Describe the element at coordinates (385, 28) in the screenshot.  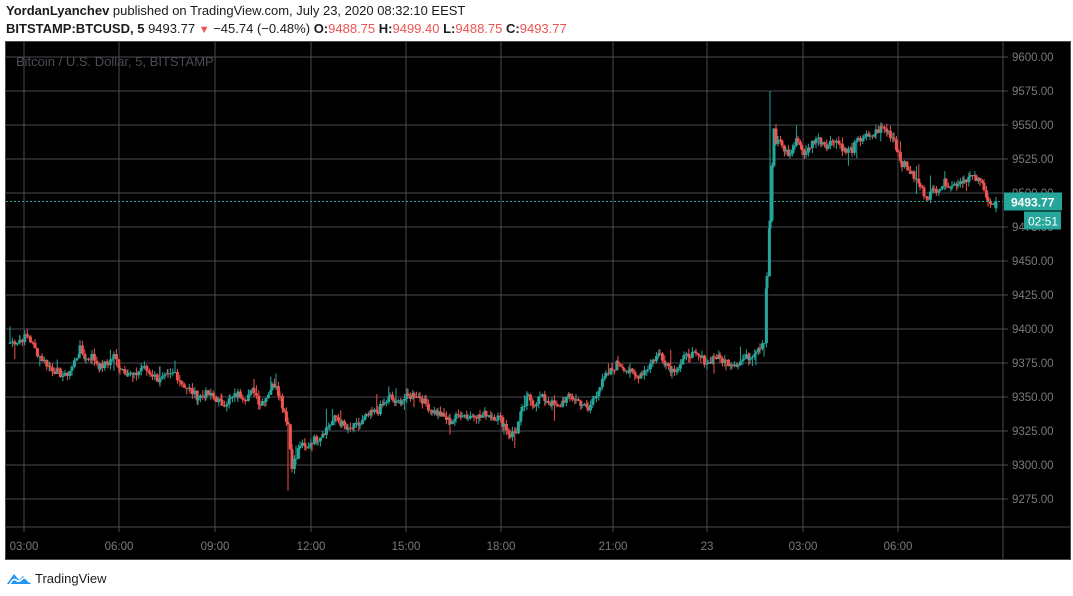
I see `high-label: H:` at that location.